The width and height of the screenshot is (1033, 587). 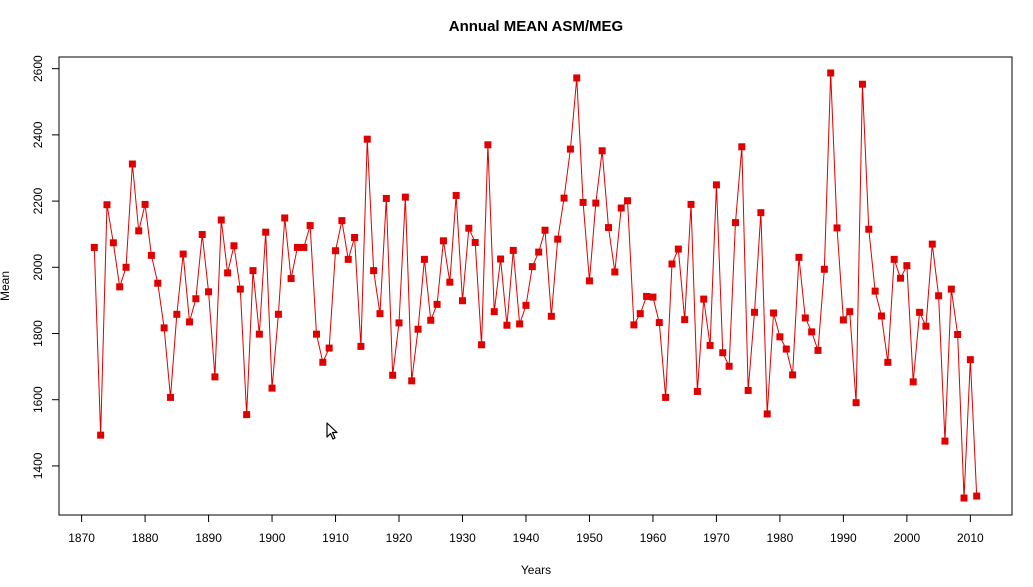 I want to click on x-tick-label: 1970, so click(x=716, y=538).